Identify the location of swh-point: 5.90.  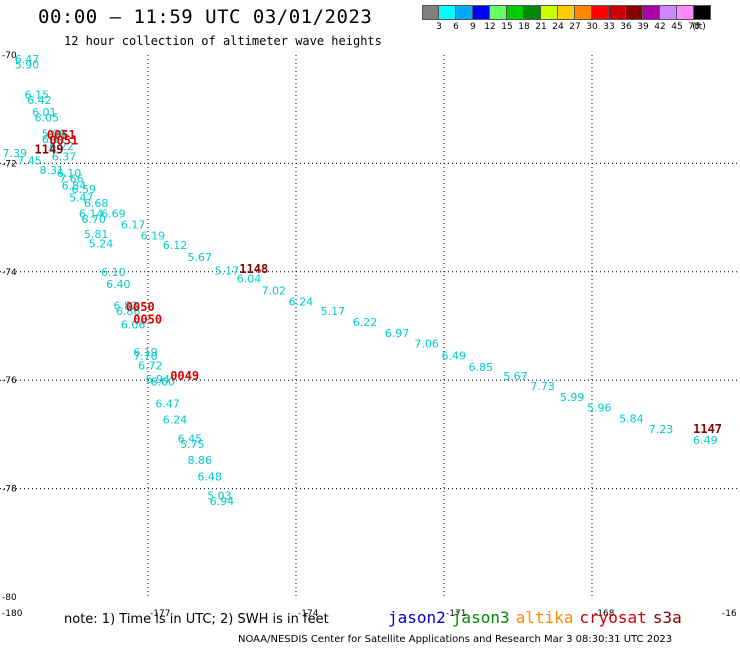
(27, 65).